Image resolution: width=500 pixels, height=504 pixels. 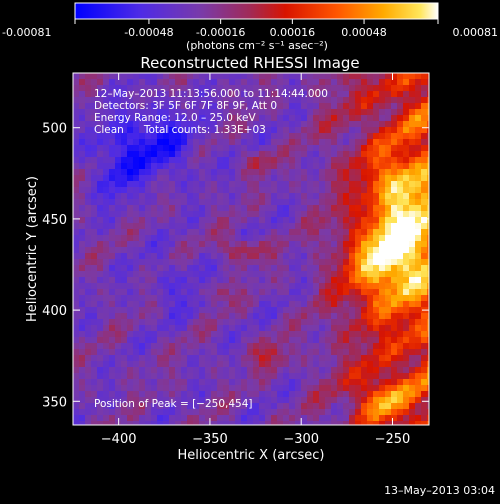 I want to click on y-tick-label: 500, so click(x=54, y=129).